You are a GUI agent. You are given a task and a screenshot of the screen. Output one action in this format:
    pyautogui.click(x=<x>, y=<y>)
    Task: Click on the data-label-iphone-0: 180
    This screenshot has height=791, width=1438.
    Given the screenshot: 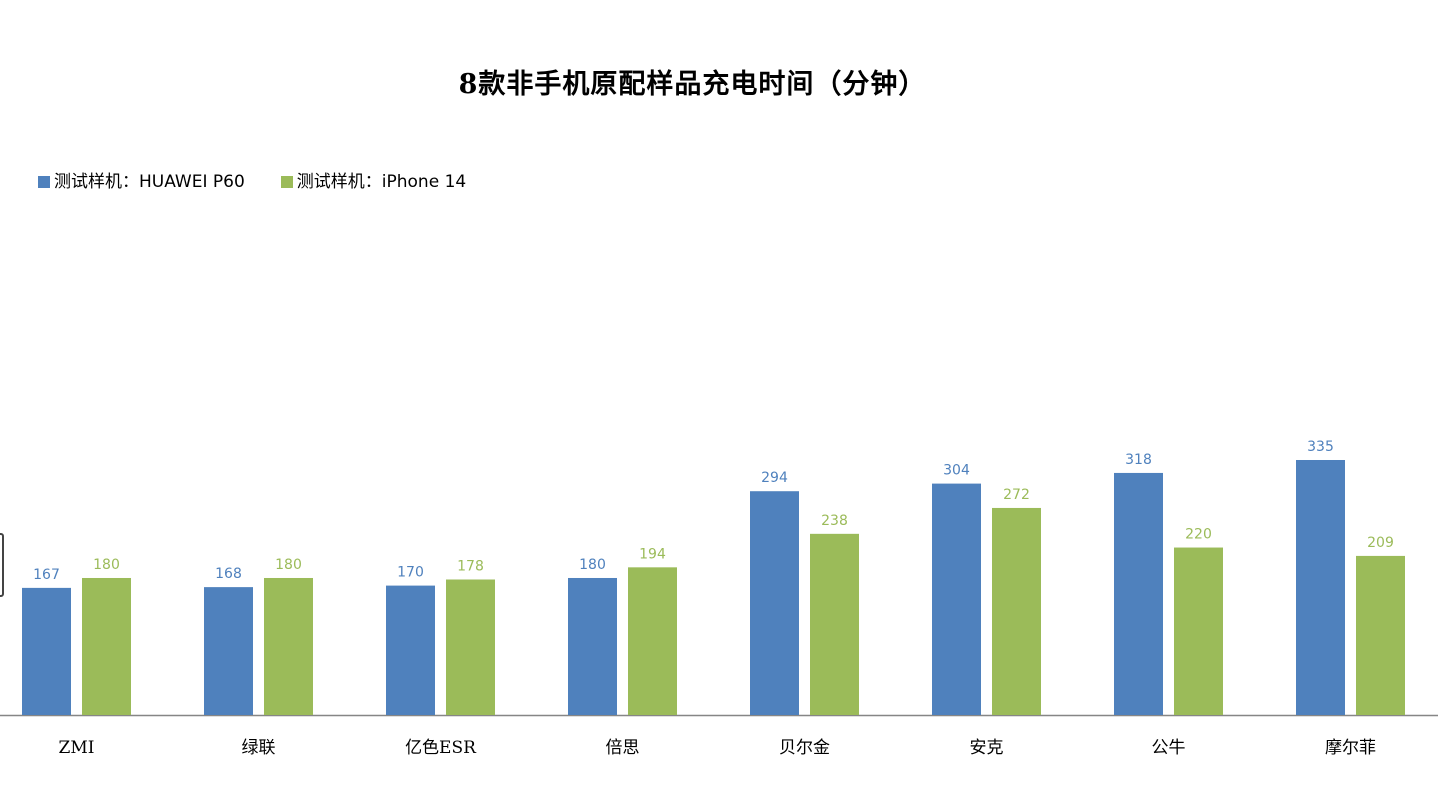 What is the action you would take?
    pyautogui.click(x=106, y=565)
    